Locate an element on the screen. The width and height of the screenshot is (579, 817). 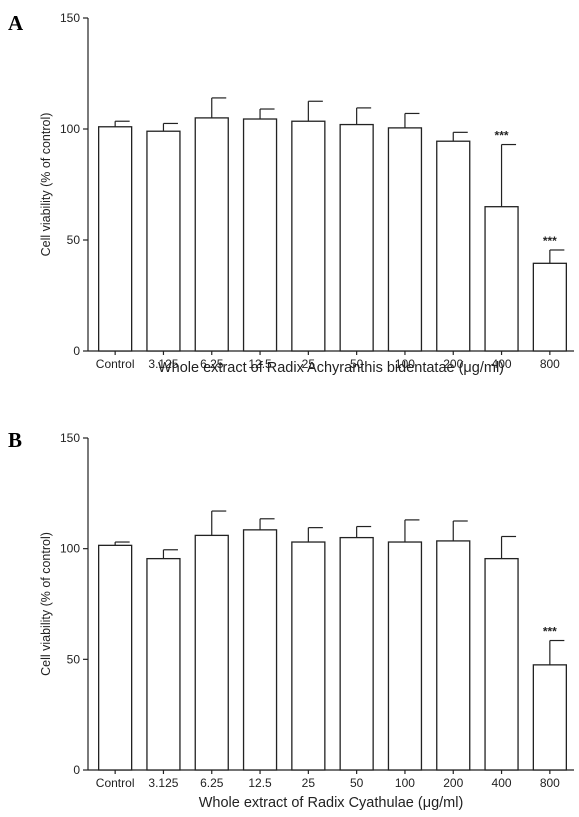
panel-letter: B is located at coordinates (15, 440).